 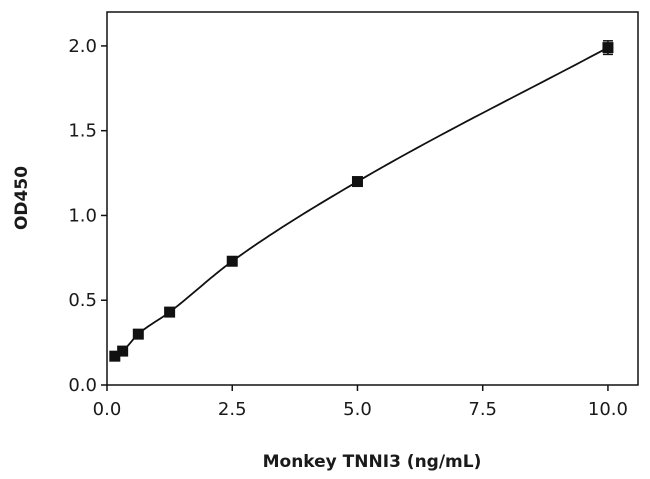 I want to click on x-tick-label: 5.0, so click(x=357, y=409).